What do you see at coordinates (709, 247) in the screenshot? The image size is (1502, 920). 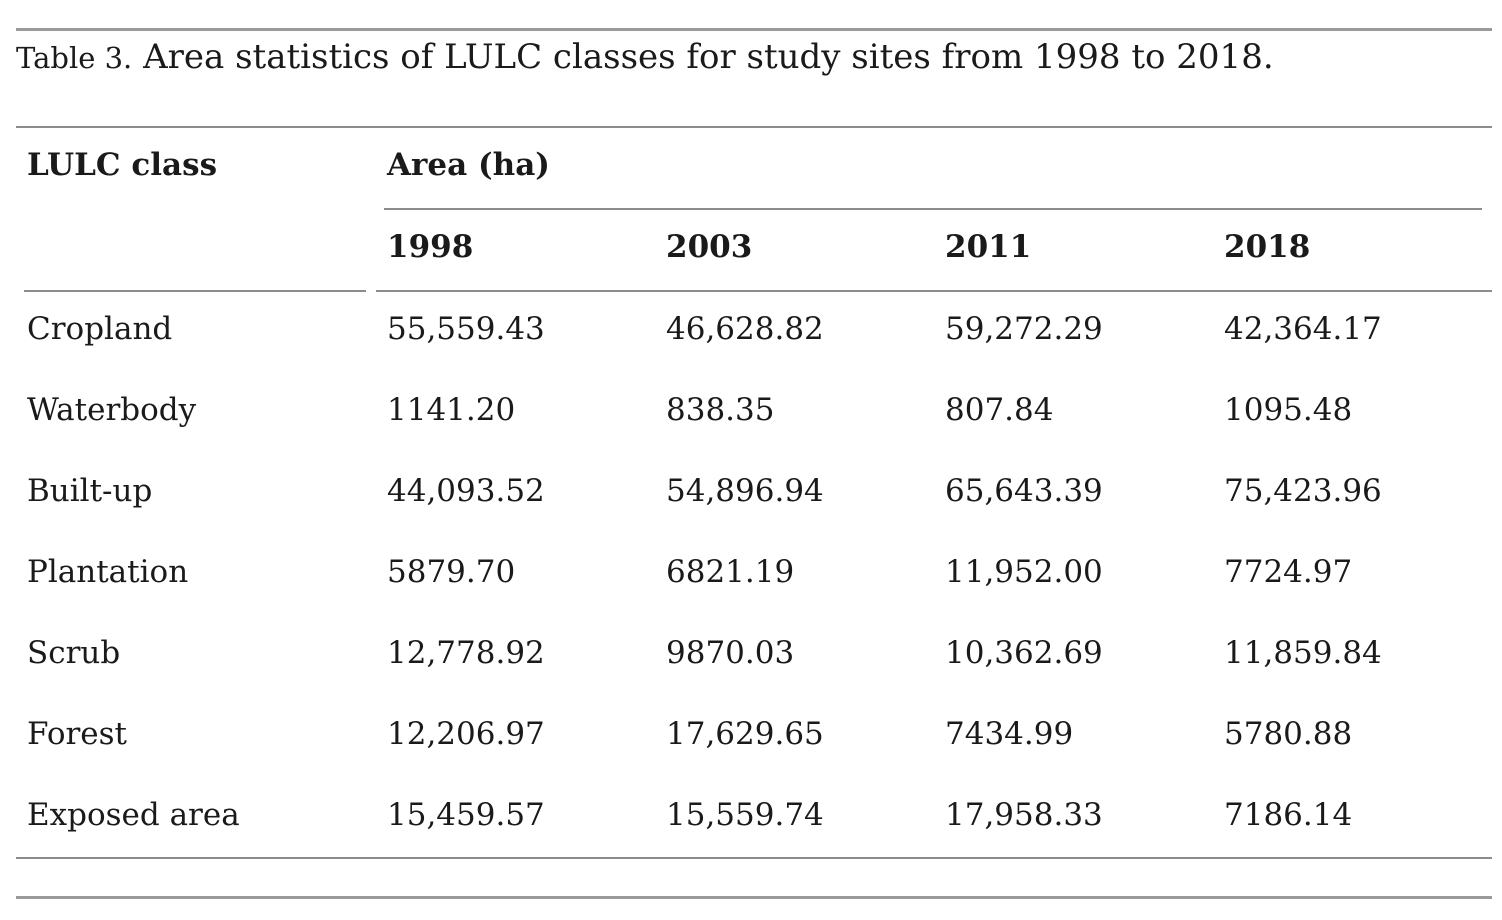 I see `year-header-2003: 2003` at bounding box center [709, 247].